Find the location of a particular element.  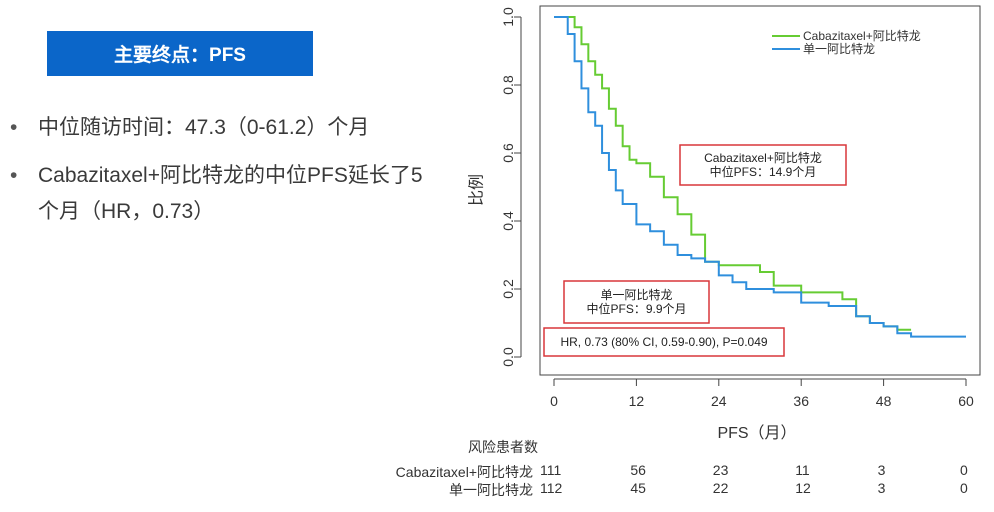

annotation-box-mono-median is located at coordinates (636, 302).